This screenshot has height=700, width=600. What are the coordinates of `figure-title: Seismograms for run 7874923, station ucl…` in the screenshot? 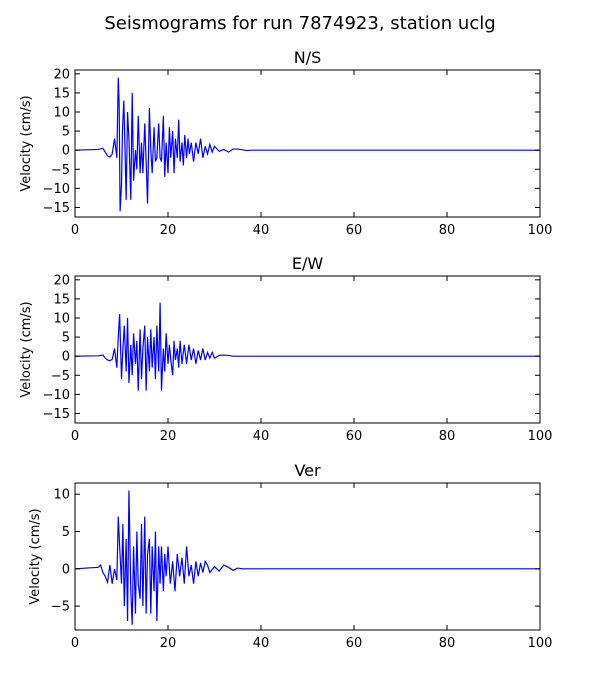 It's located at (299, 23).